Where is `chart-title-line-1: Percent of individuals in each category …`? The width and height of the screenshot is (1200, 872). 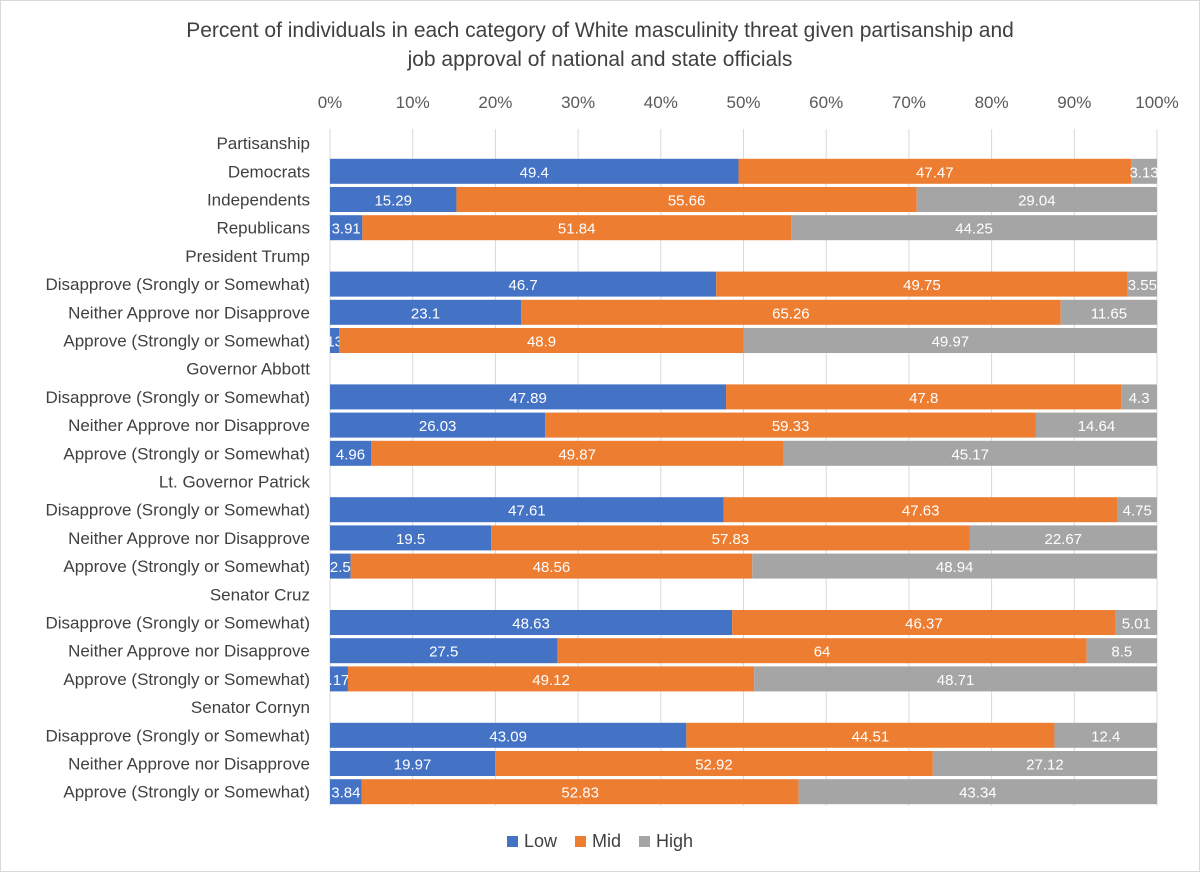 chart-title-line-1: Percent of individuals in each category … is located at coordinates (600, 30).